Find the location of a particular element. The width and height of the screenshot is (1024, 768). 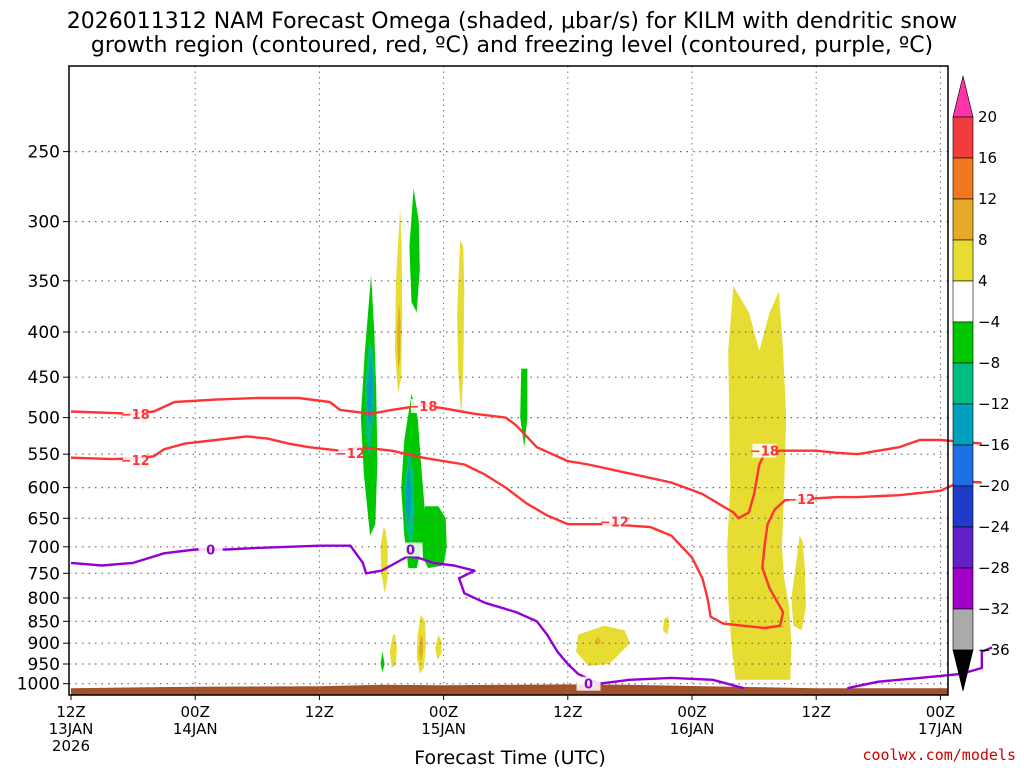

y-tick-label-350: 350 is located at coordinates (44, 282).